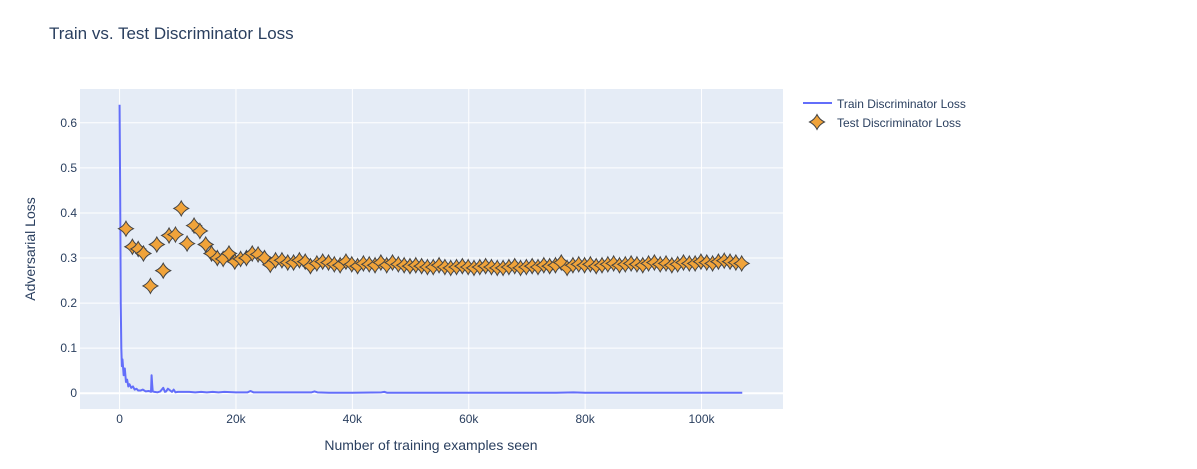 Image resolution: width=1197 pixels, height=469 pixels. What do you see at coordinates (430, 445) in the screenshot?
I see `x-axis-title: Number of training examples seen` at bounding box center [430, 445].